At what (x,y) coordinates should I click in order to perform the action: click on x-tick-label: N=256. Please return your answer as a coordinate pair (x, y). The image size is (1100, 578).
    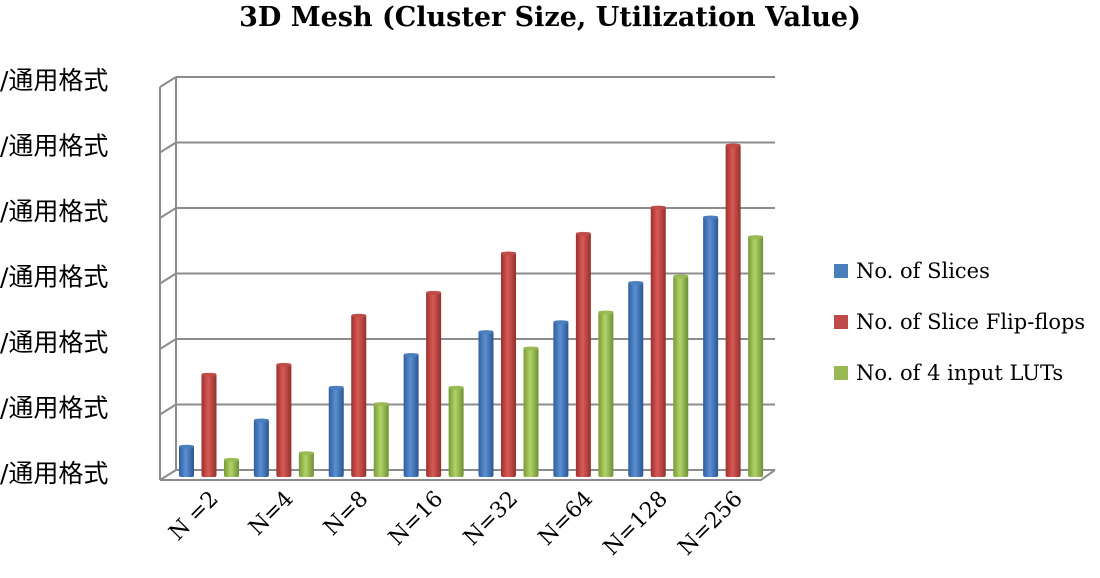
    Looking at the image, I should click on (711, 524).